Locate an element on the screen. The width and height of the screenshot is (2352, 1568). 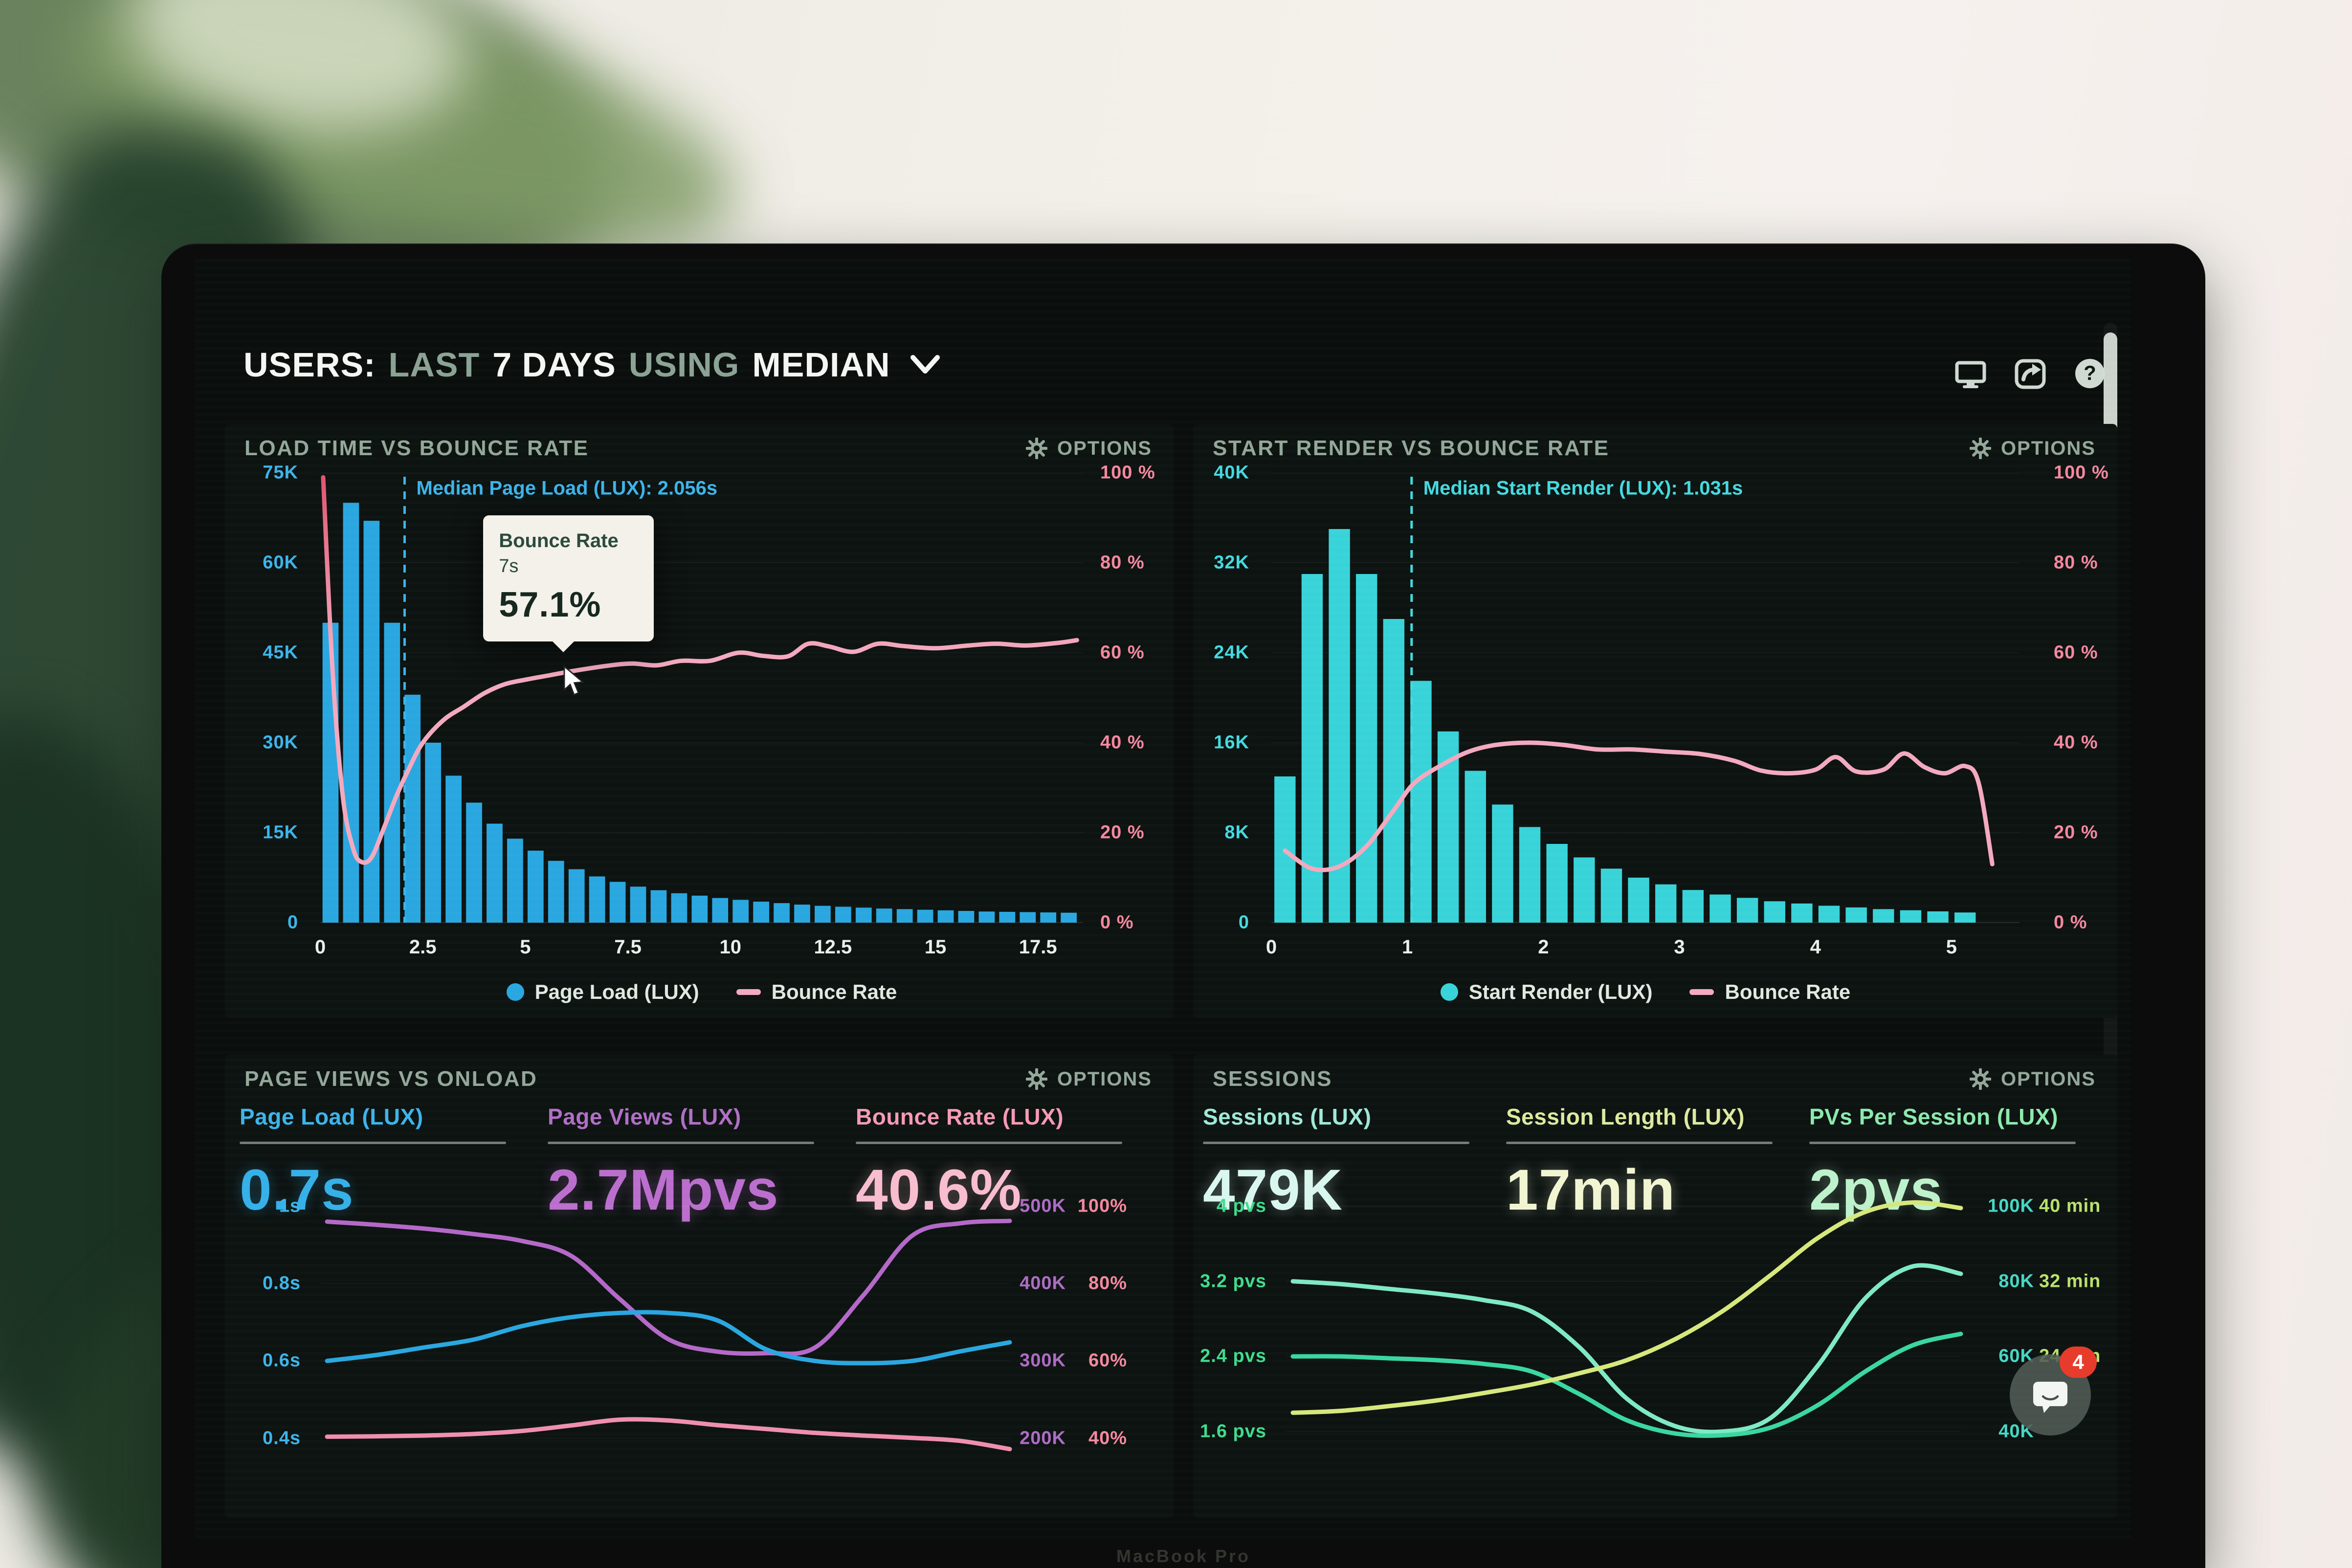
legend-label: Start Render (LUX) is located at coordinates (1560, 991).